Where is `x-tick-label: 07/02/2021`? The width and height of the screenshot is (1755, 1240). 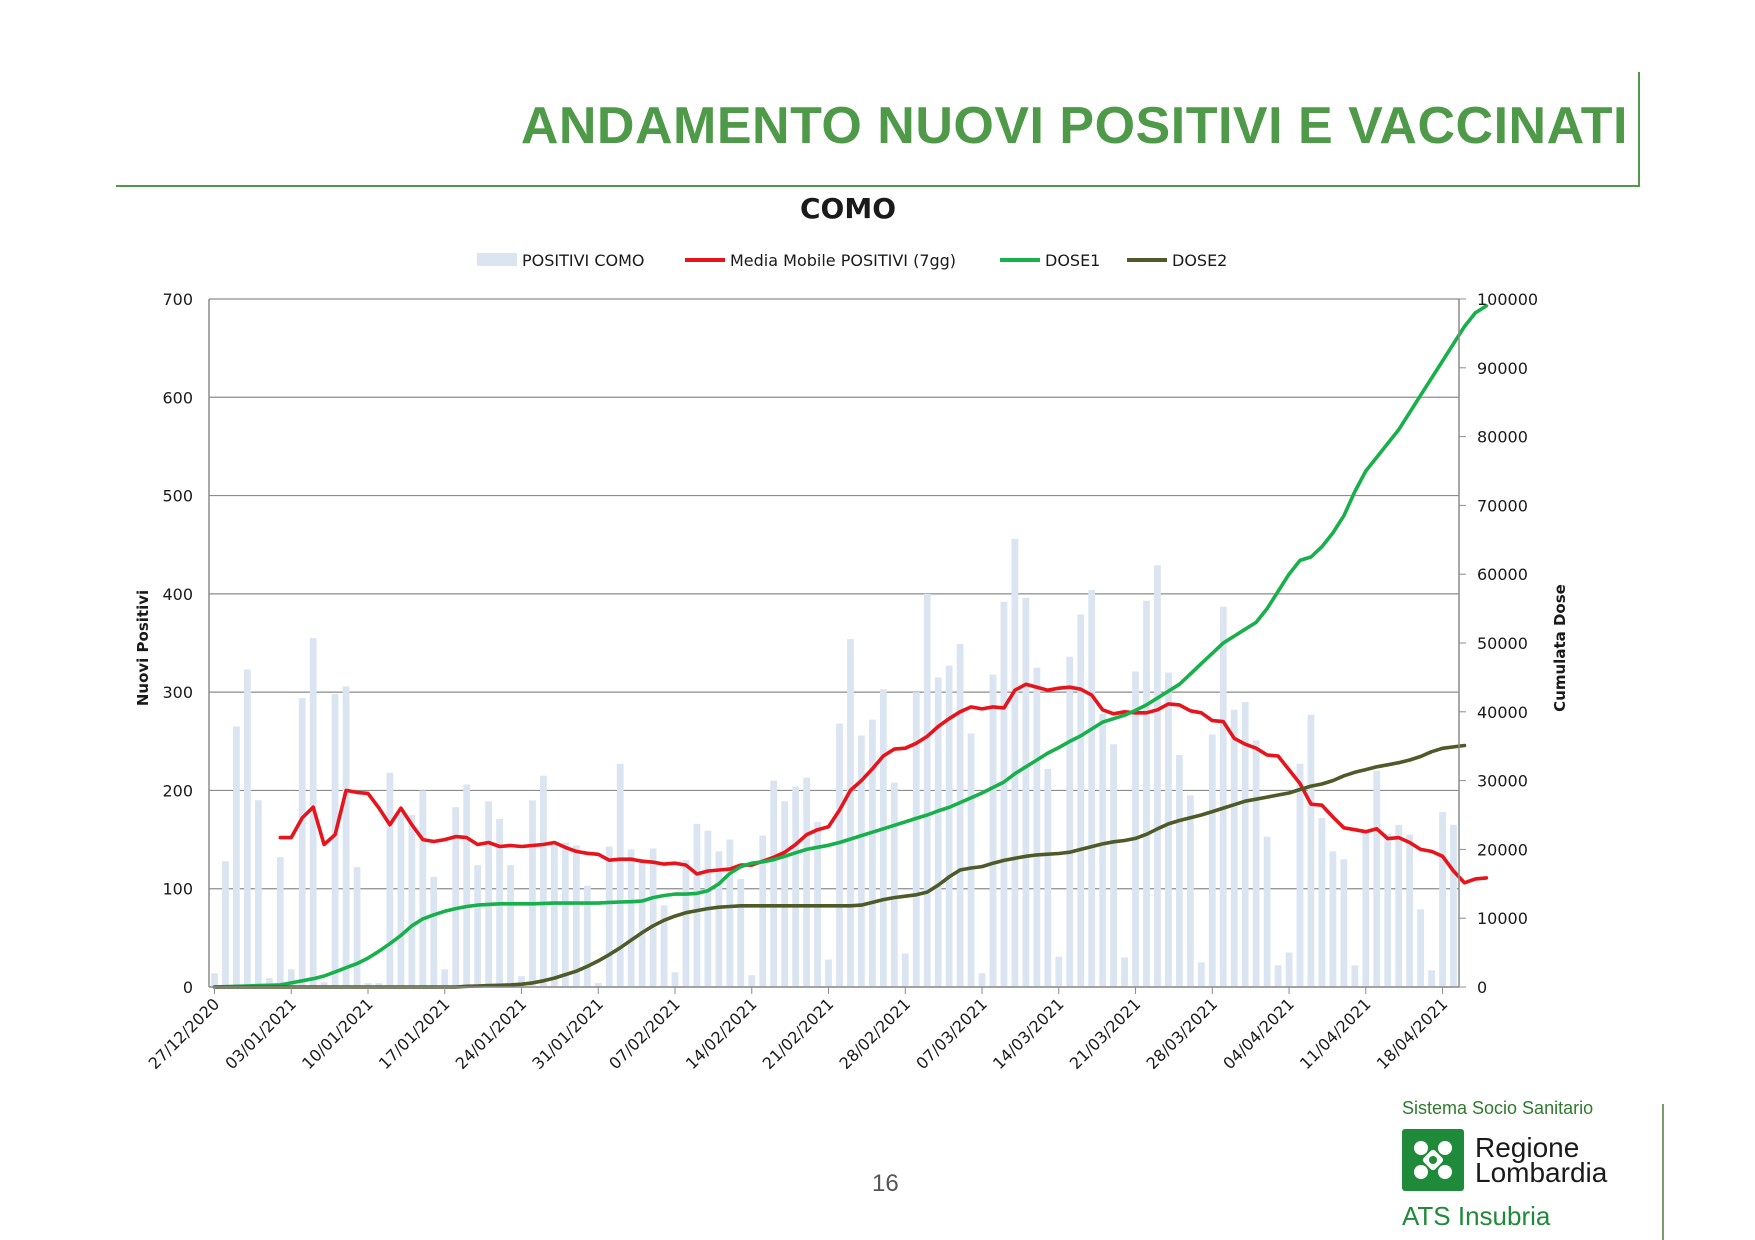 x-tick-label: 07/02/2021 is located at coordinates (644, 1033).